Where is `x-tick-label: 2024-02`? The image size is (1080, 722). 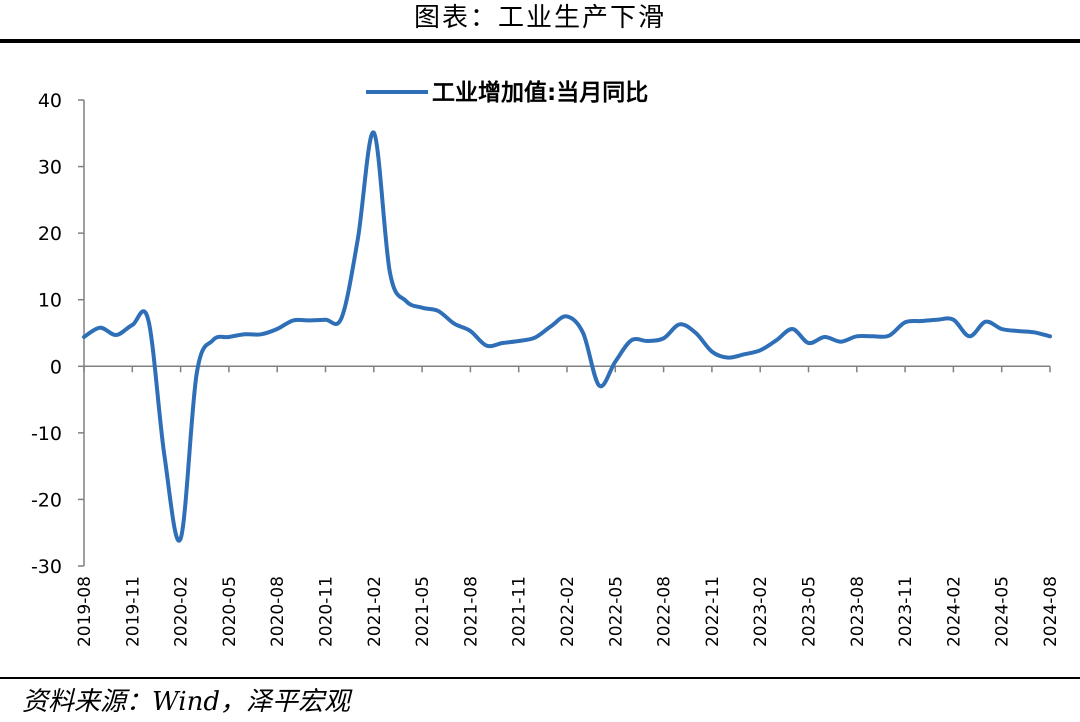
x-tick-label: 2024-02 is located at coordinates (954, 611).